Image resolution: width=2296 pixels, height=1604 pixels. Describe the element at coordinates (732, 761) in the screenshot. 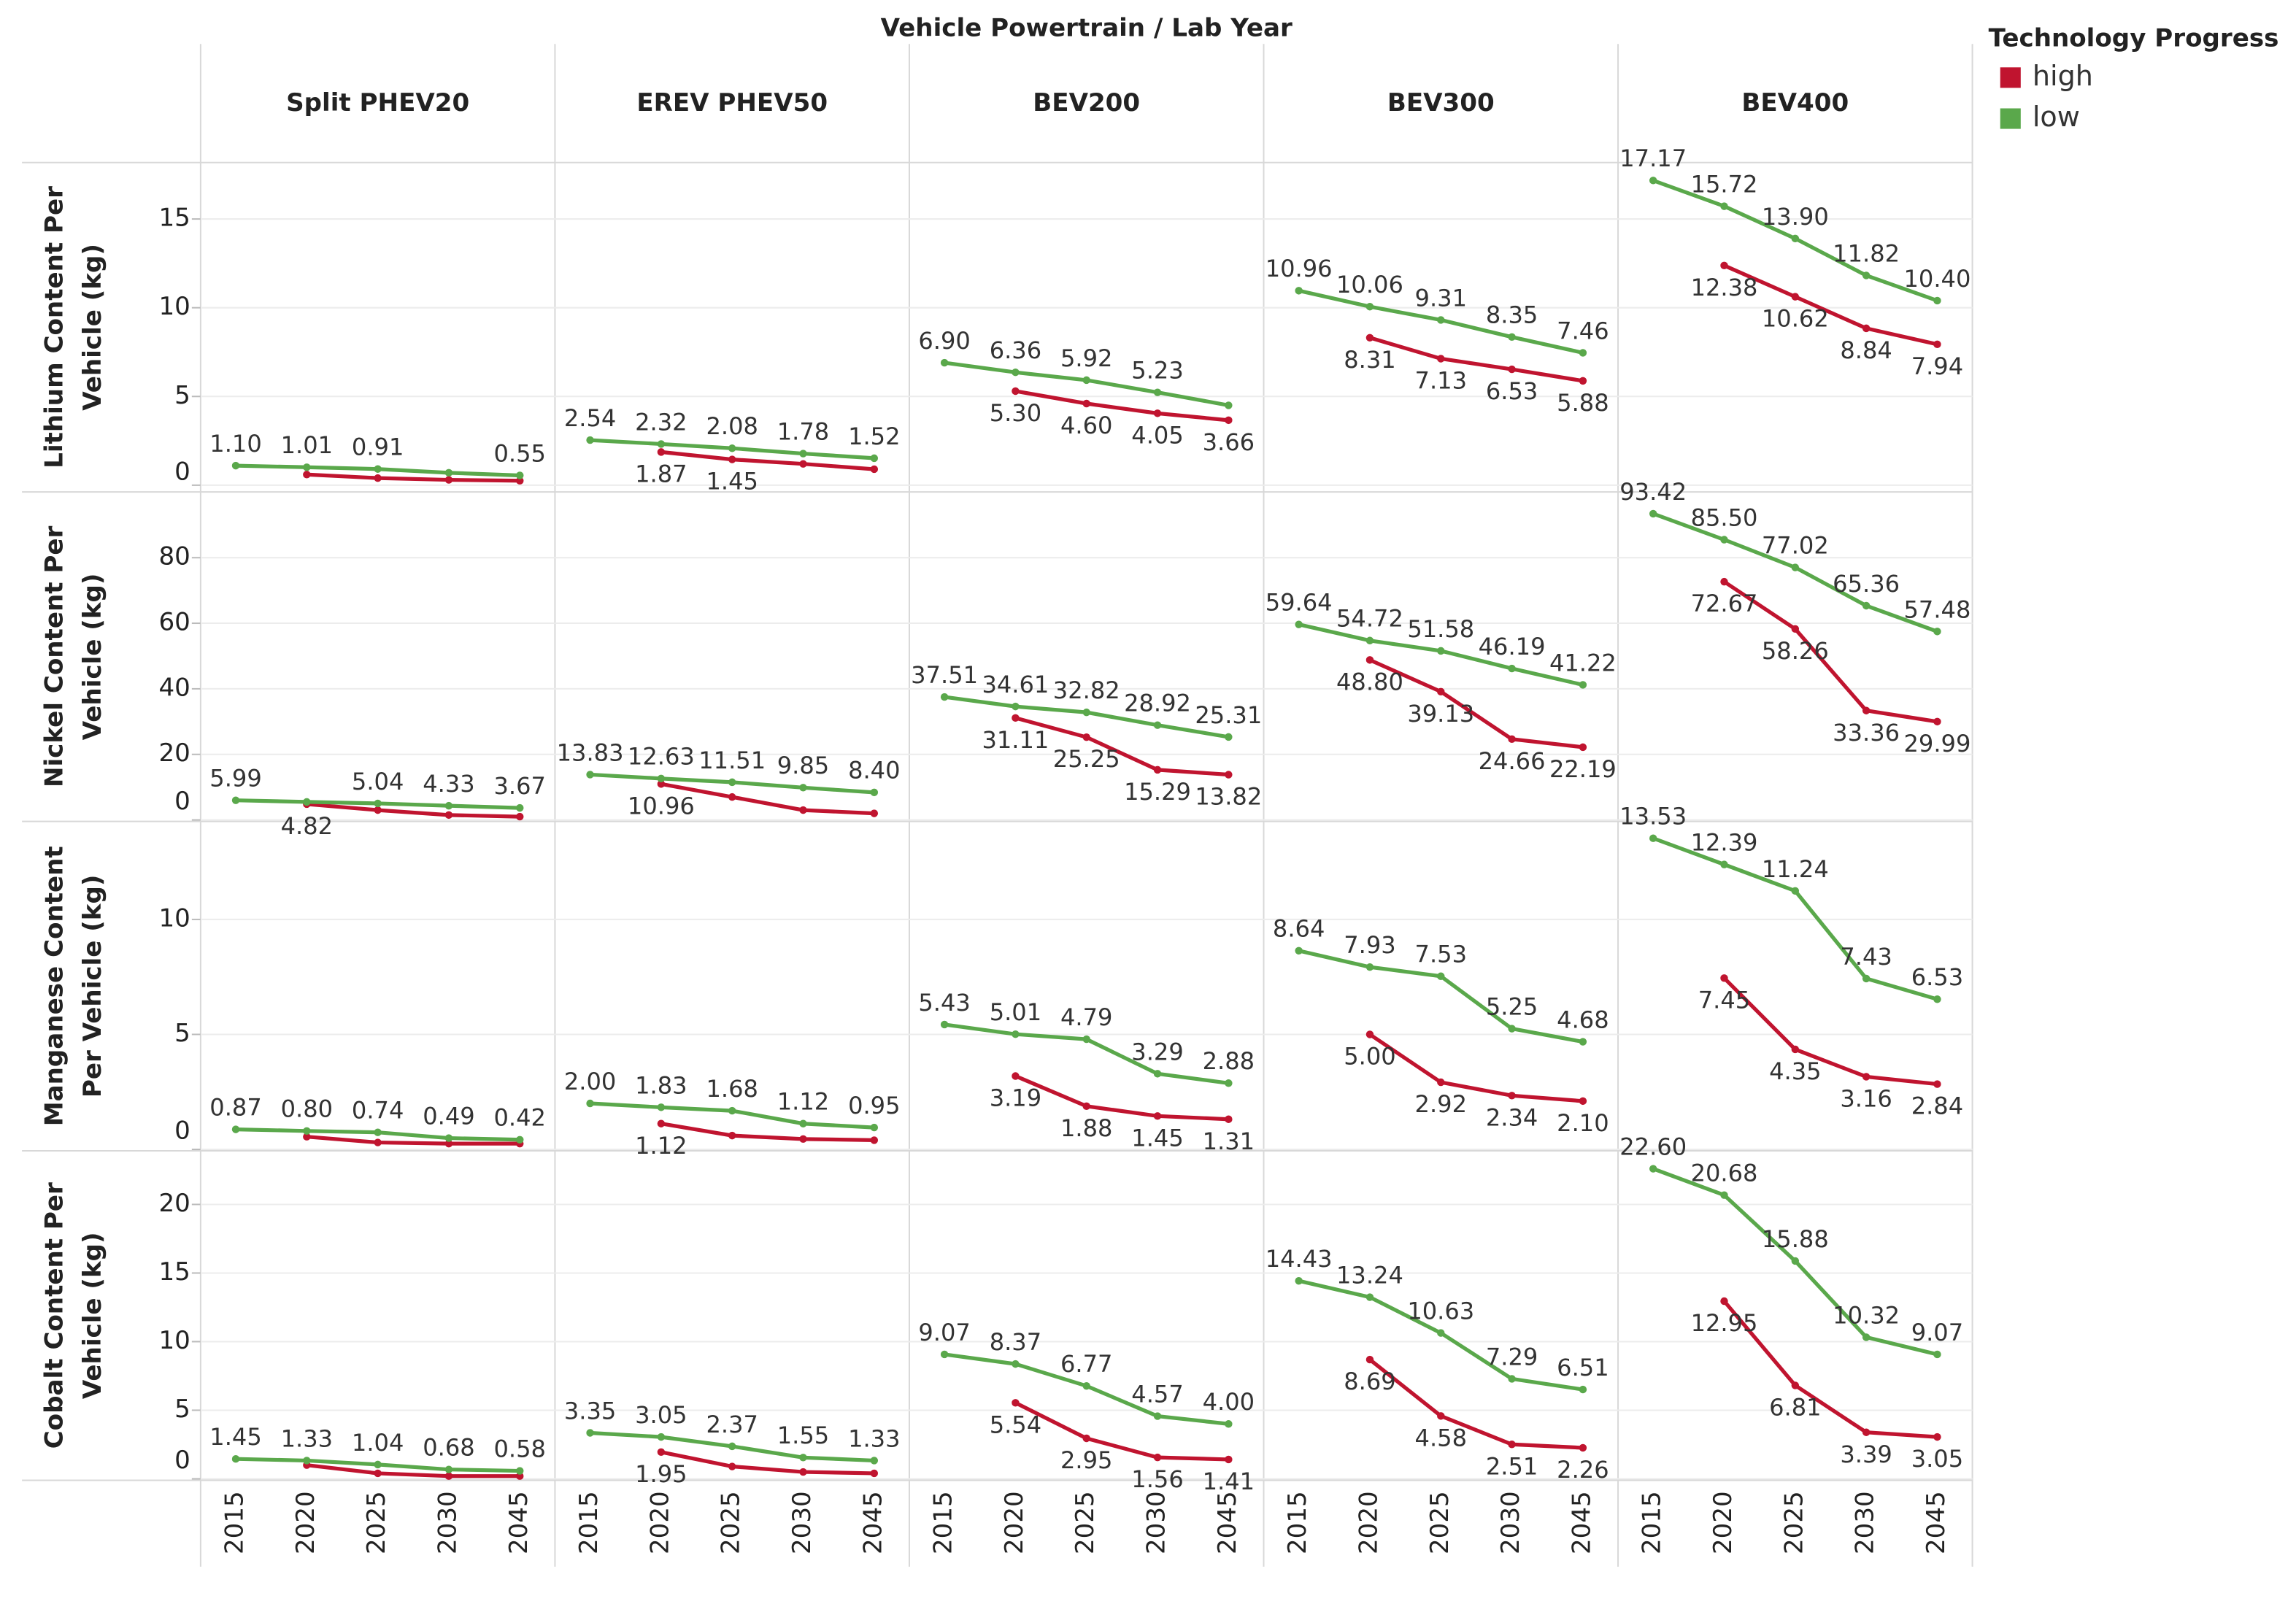

I see `data-label: 11.51` at that location.